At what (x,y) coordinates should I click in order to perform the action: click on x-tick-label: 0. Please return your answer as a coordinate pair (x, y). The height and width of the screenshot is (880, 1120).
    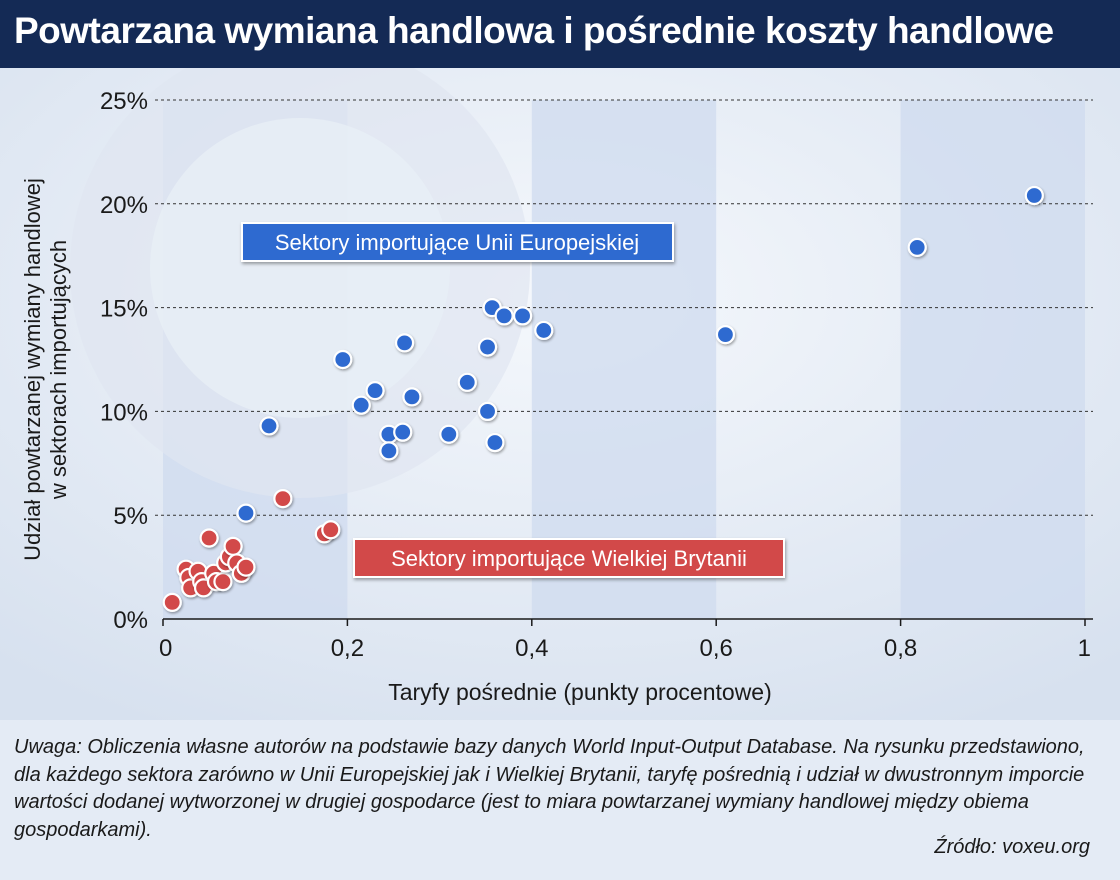
    Looking at the image, I should click on (165, 648).